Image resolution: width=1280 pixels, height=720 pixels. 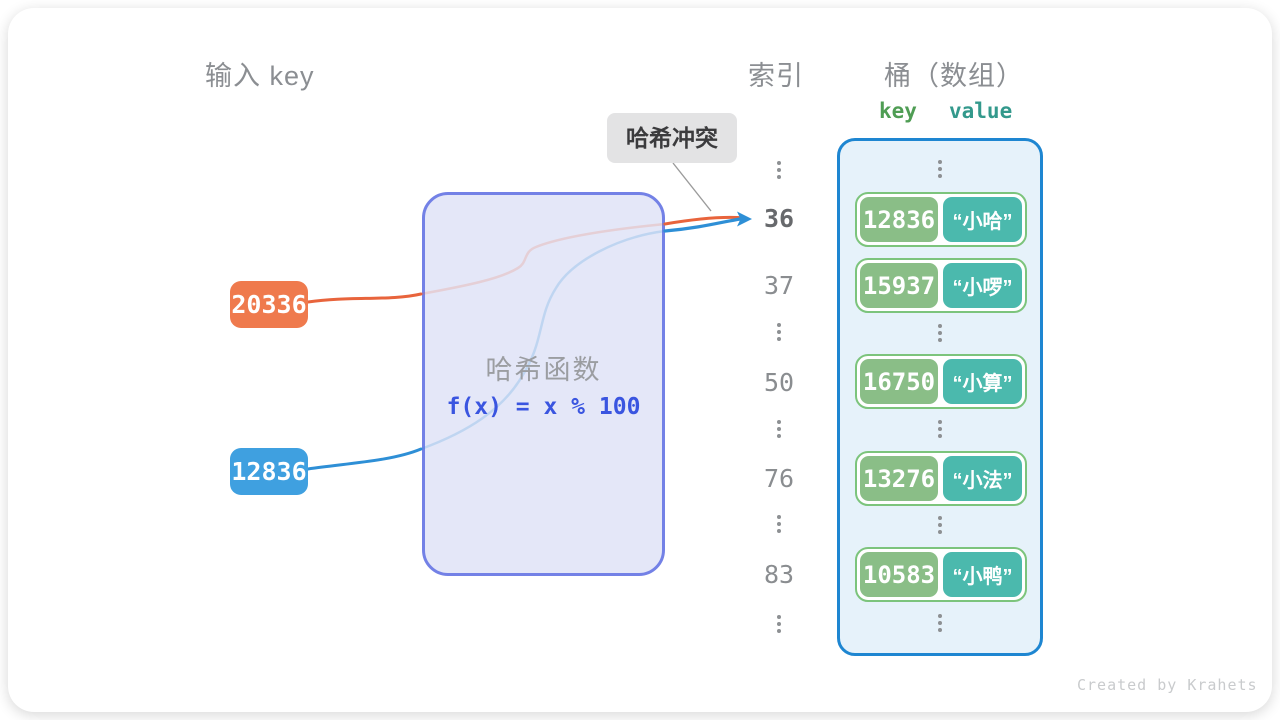 What do you see at coordinates (899, 219) in the screenshot?
I see `pair-key: 12836` at bounding box center [899, 219].